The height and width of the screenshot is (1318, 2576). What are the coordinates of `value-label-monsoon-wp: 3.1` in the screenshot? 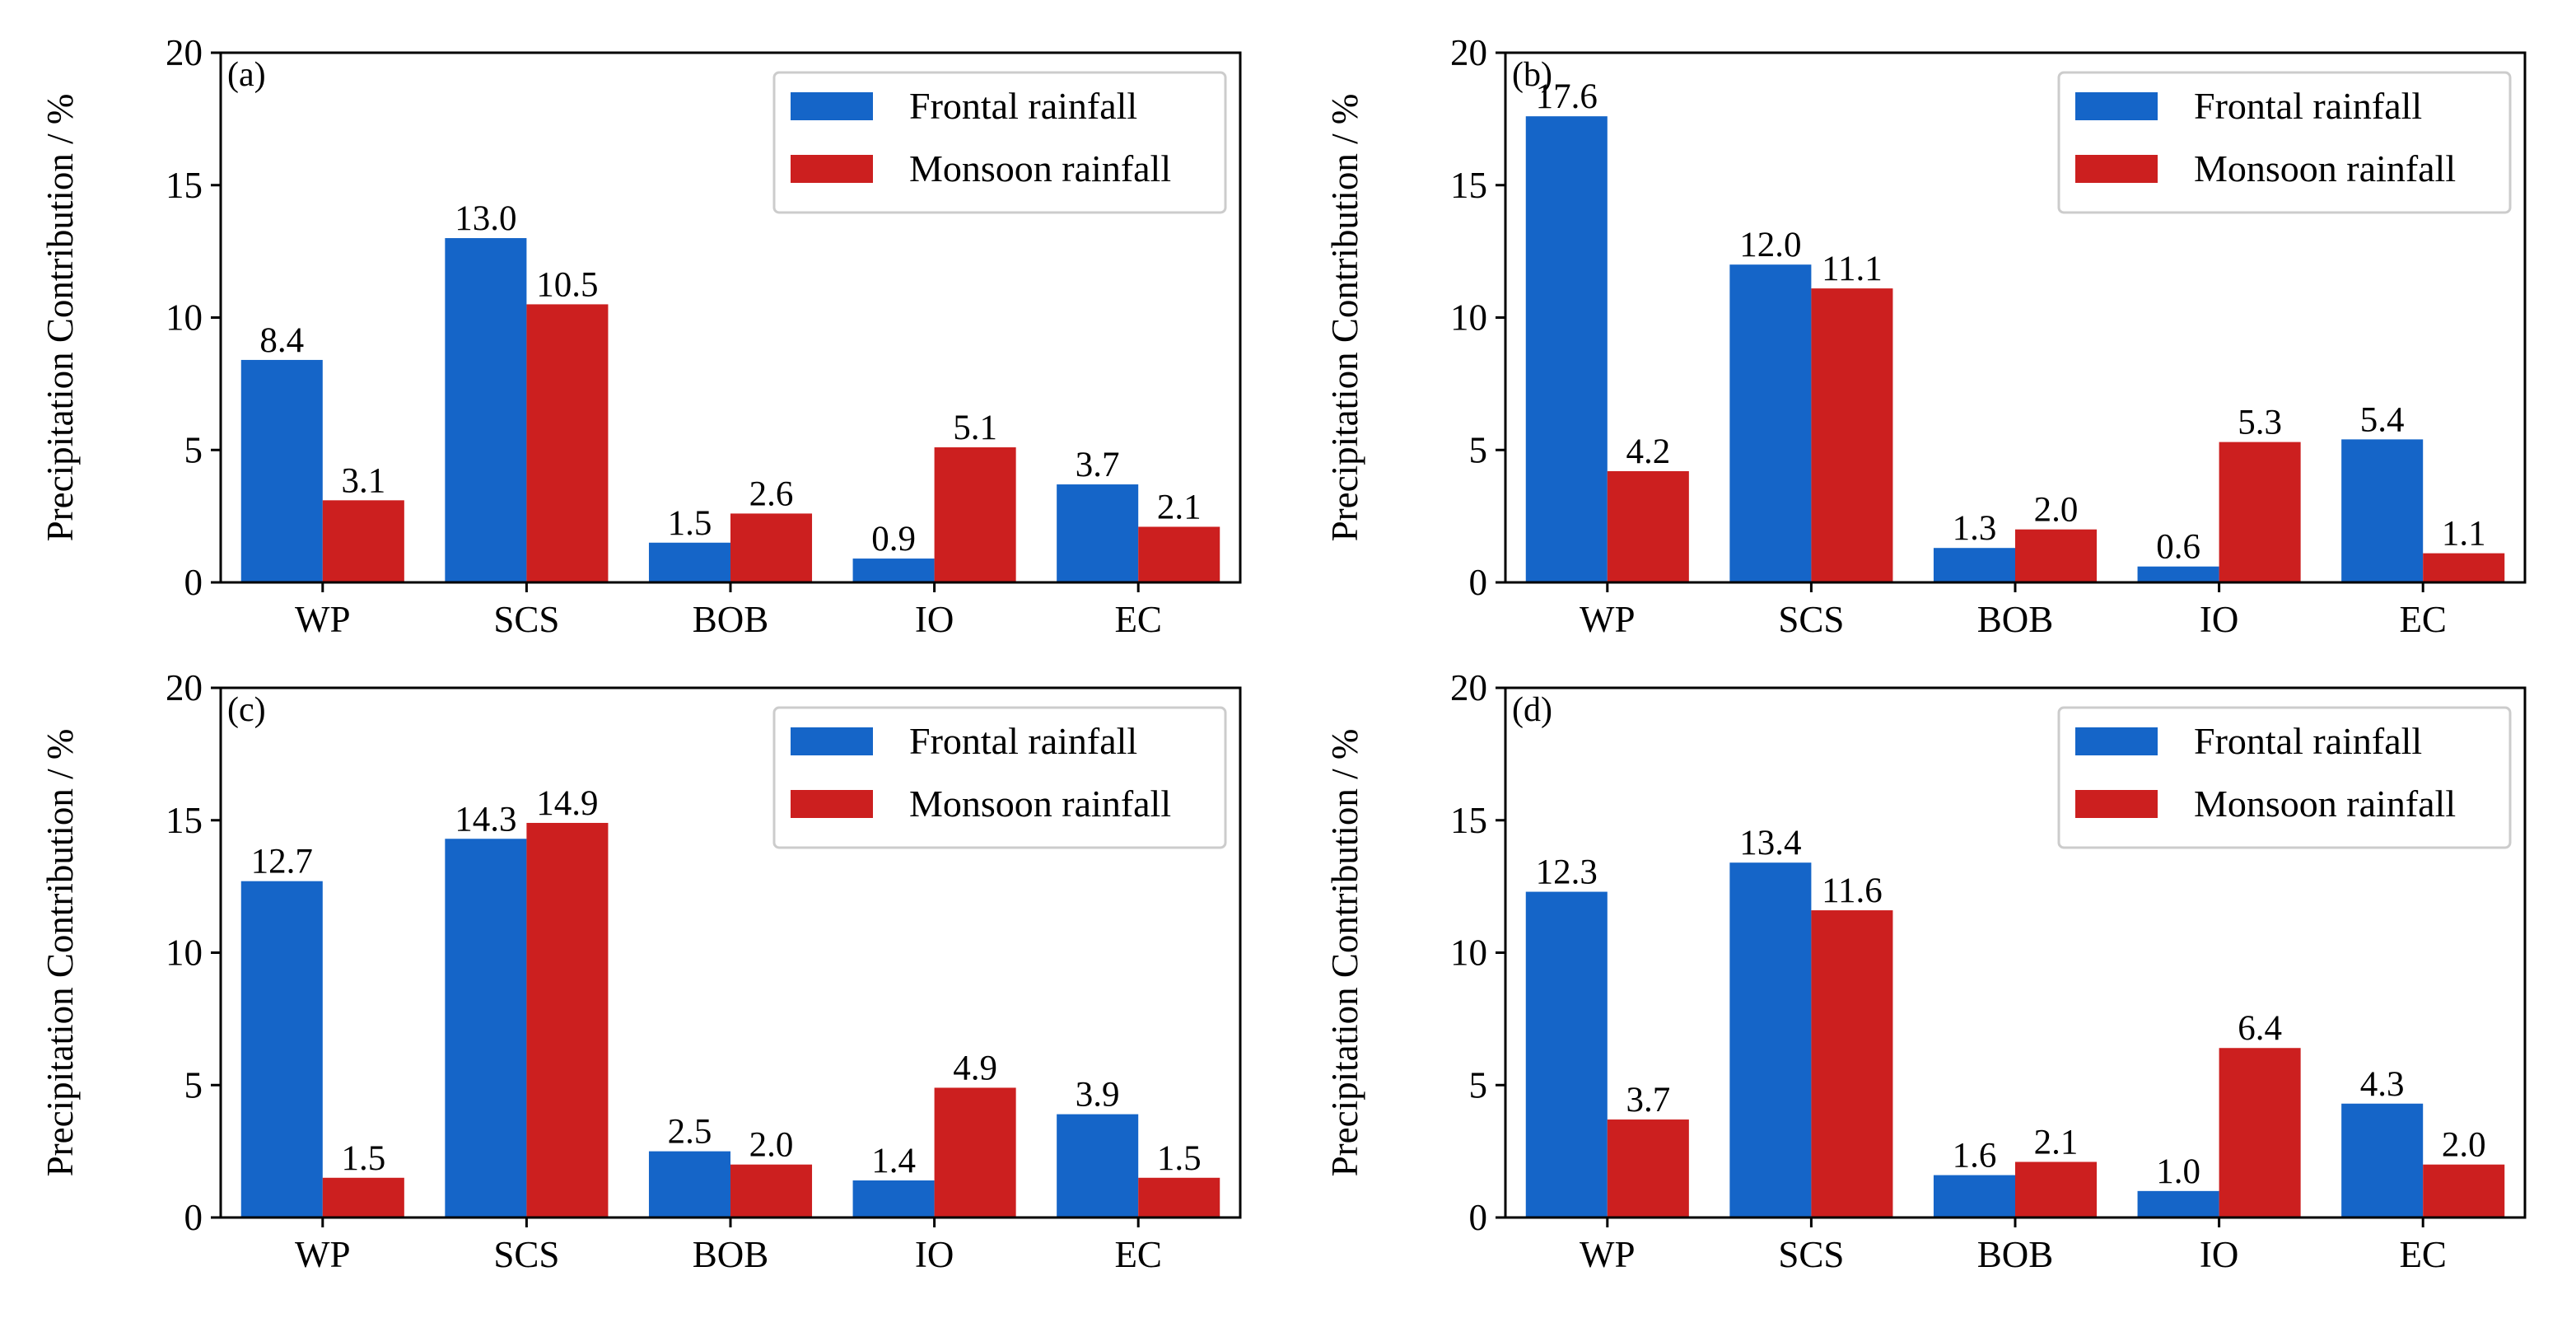 It's located at (363, 480).